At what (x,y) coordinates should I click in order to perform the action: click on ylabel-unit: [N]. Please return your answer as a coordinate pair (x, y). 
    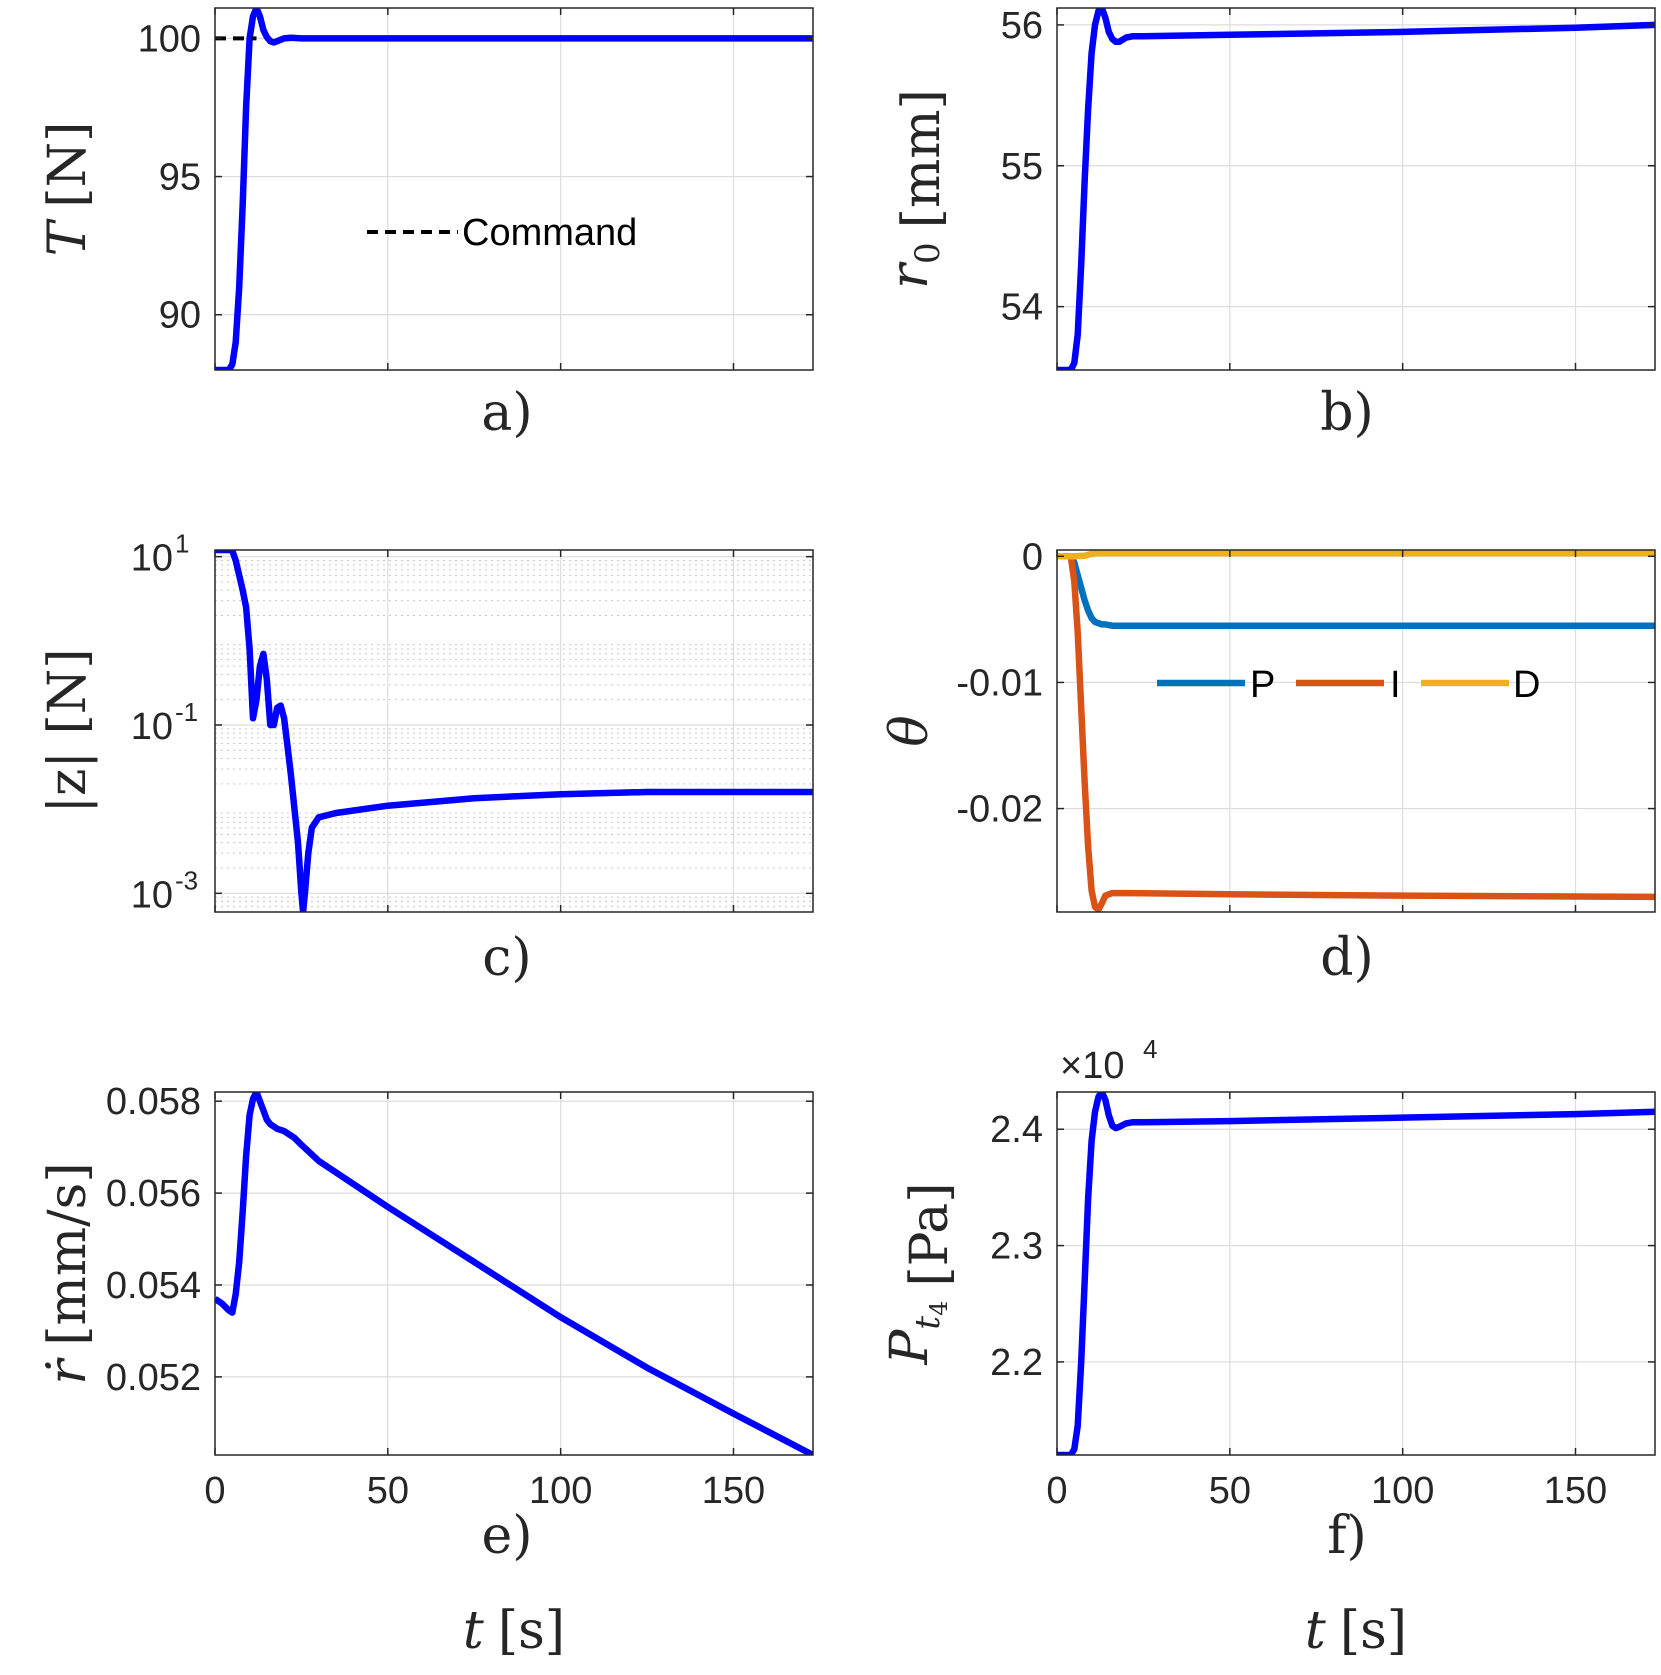
    Looking at the image, I should click on (68, 165).